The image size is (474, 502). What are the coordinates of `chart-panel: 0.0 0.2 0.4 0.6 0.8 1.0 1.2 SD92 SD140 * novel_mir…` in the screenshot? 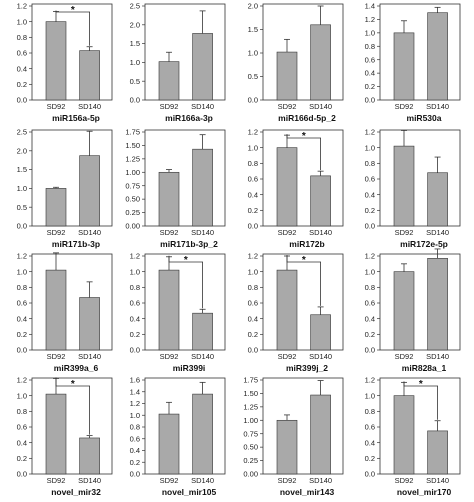 It's located at (65, 436).